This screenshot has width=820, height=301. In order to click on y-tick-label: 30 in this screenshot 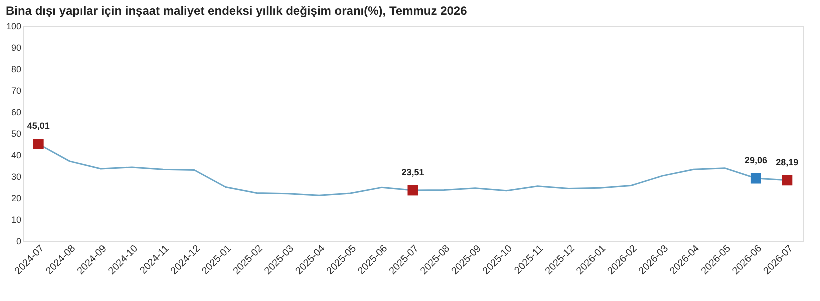, I will do `click(16, 177)`.